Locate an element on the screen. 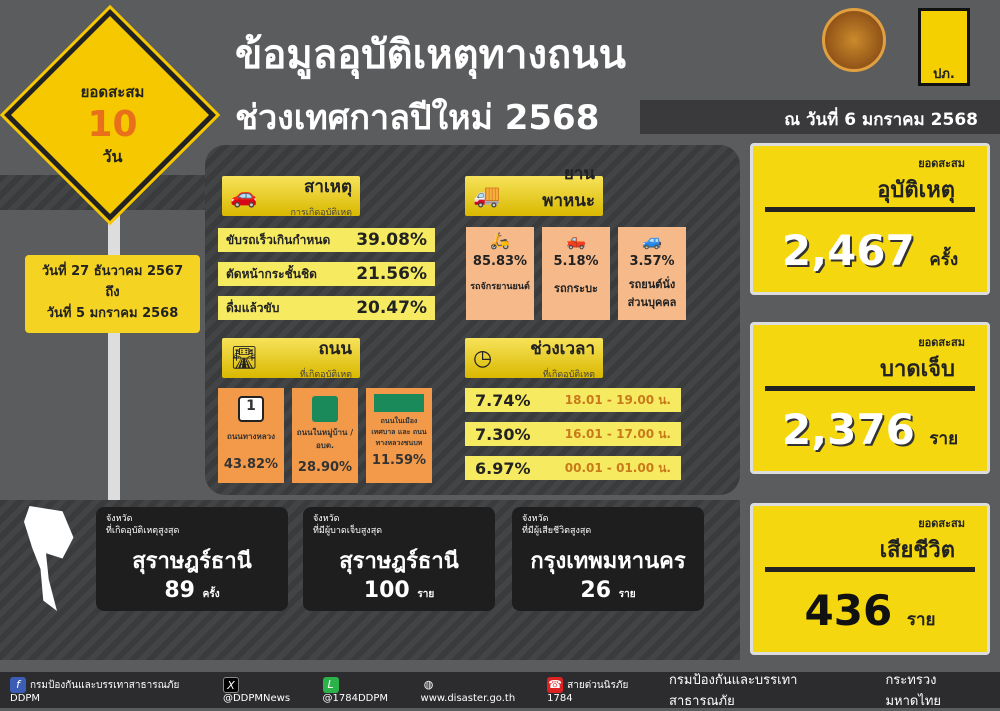 The image size is (1000, 711). time-item: 7.74% 18.01 - 19.00 น. is located at coordinates (573, 400).